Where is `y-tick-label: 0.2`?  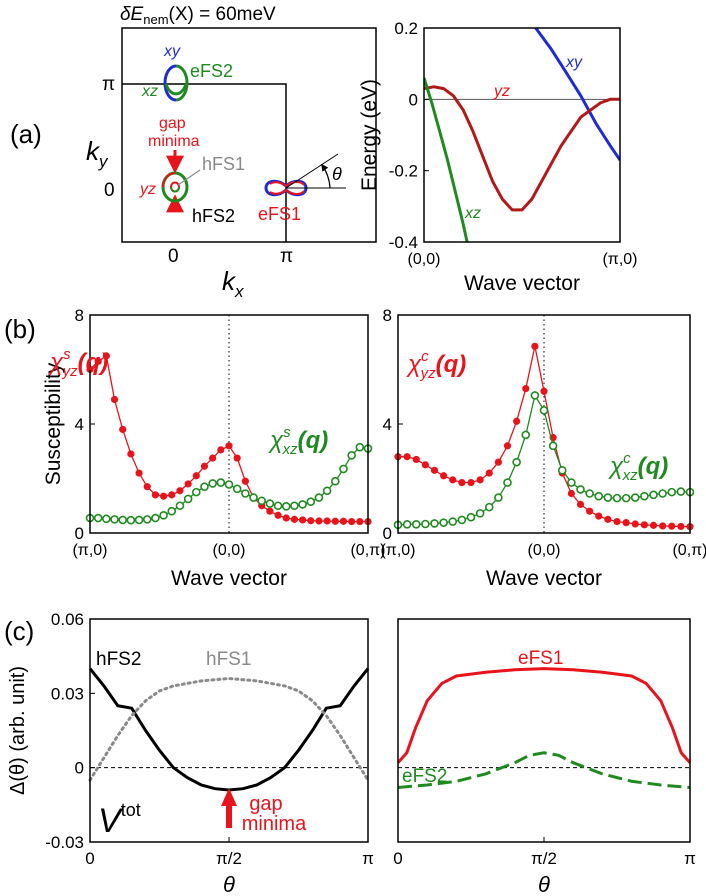 y-tick-label: 0.2 is located at coordinates (406, 28).